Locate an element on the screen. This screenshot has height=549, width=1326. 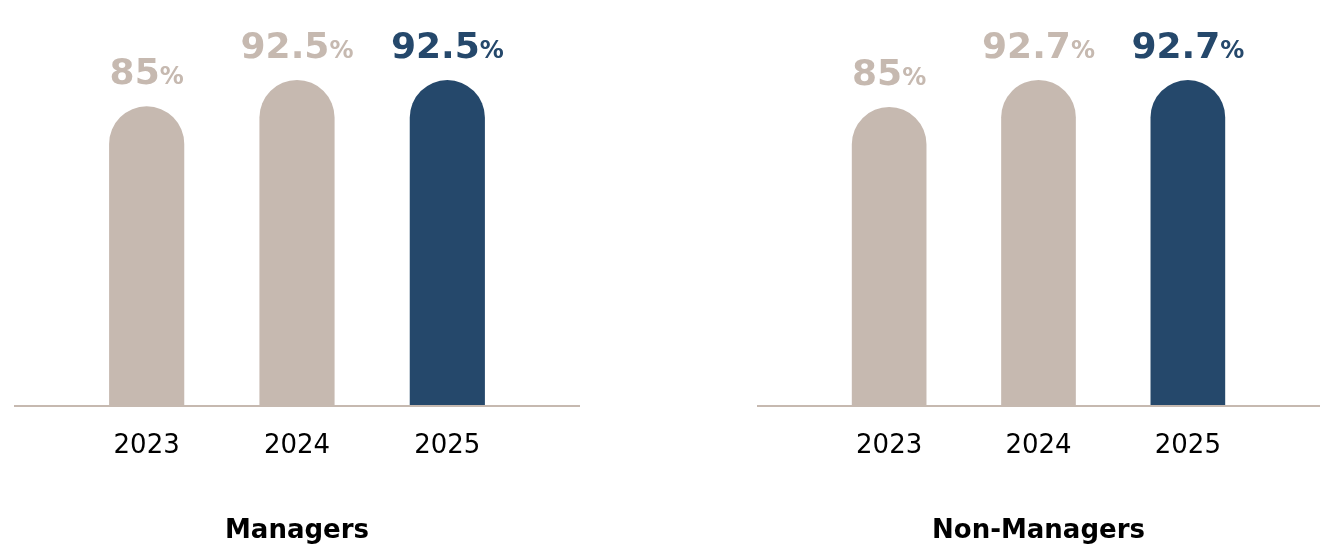
text: Non-Managers is located at coordinates (1038, 529).